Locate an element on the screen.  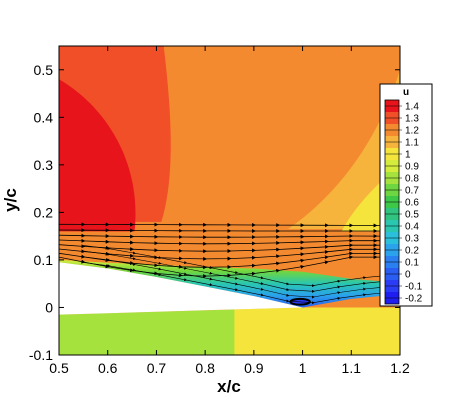
legend-label: 0.5 is located at coordinates (412, 215).